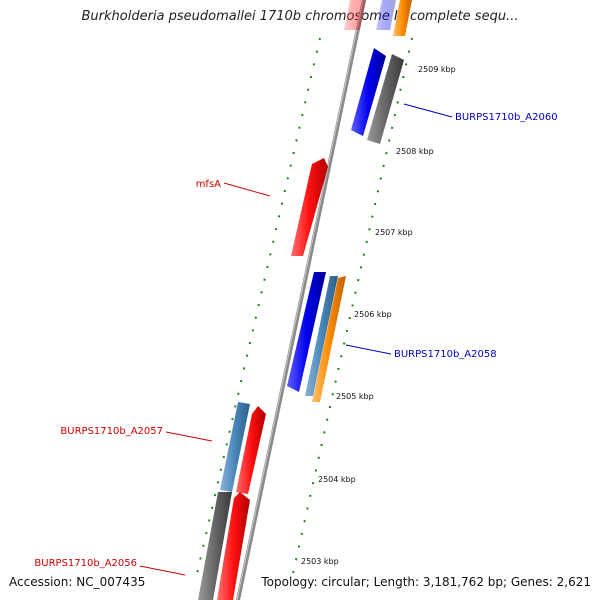 The height and width of the screenshot is (600, 600). What do you see at coordinates (506, 117) in the screenshot?
I see `gene-label-A2060: BURPS1710b_A2060` at bounding box center [506, 117].